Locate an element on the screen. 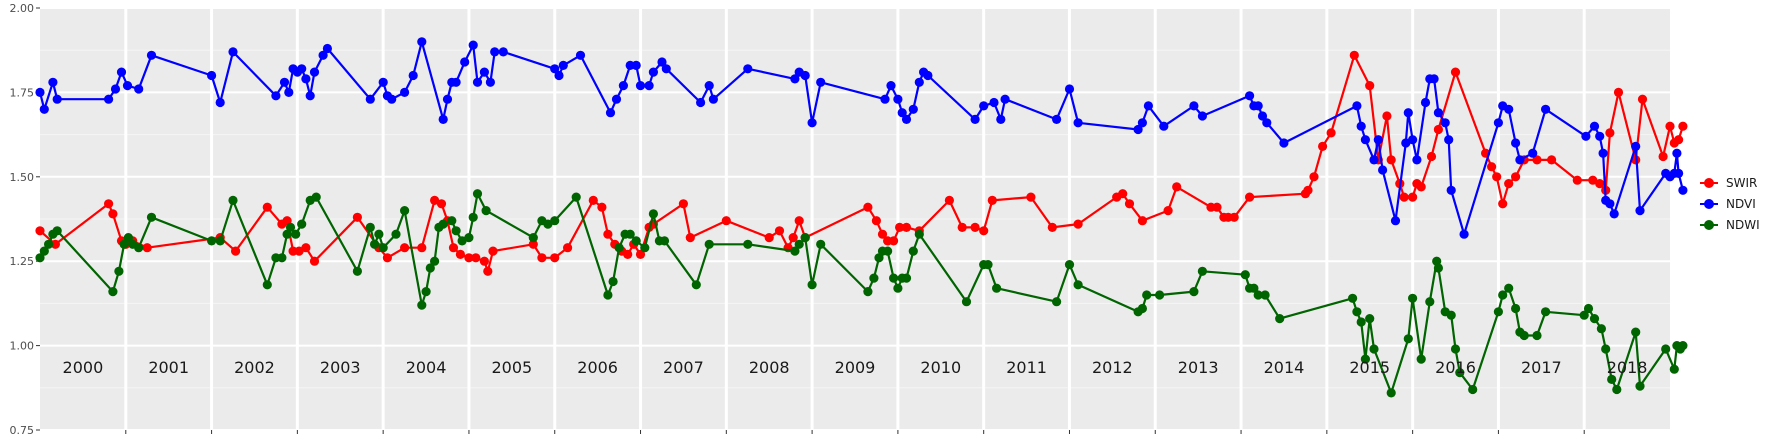  year-label: 2006 is located at coordinates (597, 367).